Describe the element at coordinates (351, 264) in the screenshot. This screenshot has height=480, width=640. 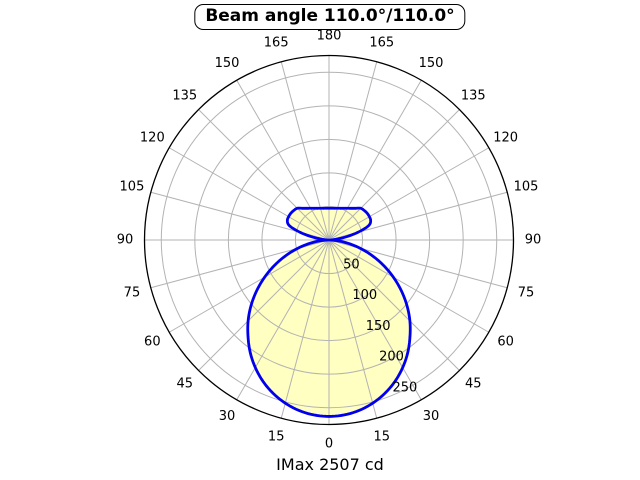
I see `radius-tick-label: 50` at that location.